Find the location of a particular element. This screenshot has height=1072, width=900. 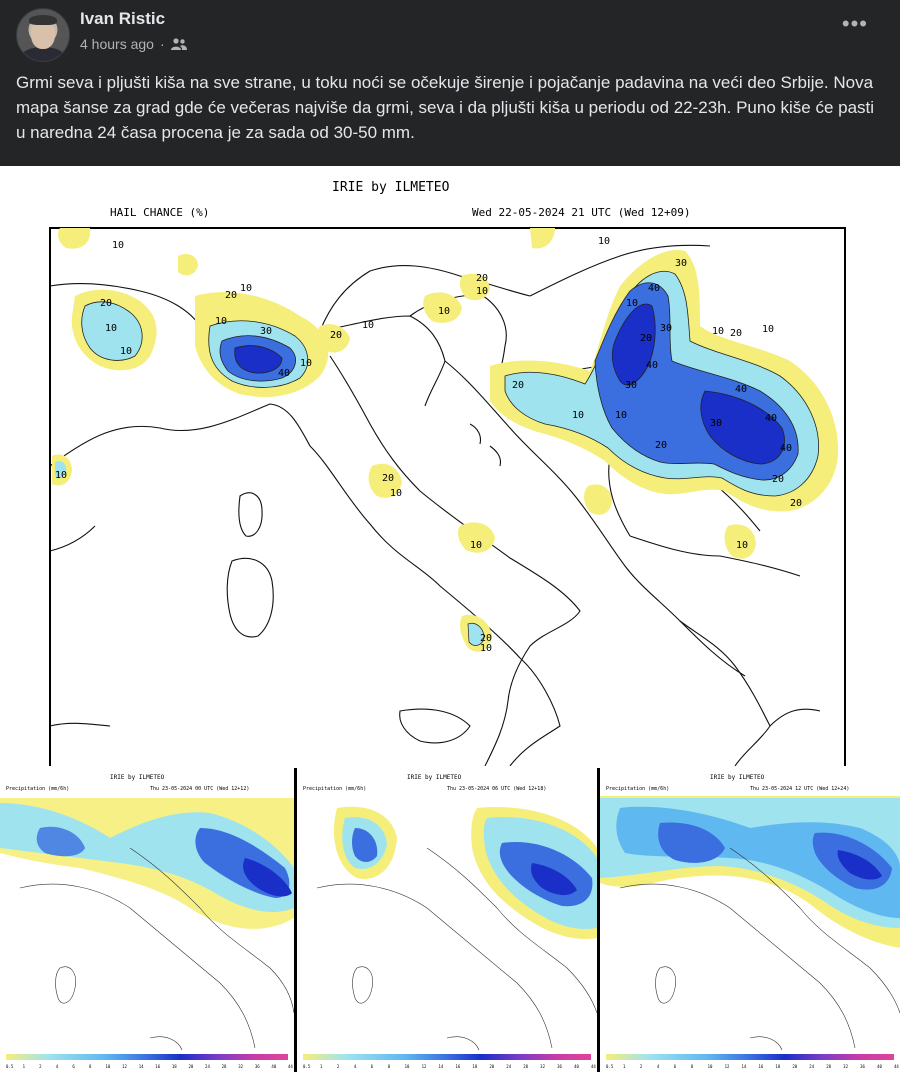

thumbnail-3-legend-ticks: 0.5 1 2 4 6 8 10 12 14 16 18 20 24 28 32 36 40 44 is located at coordinates (752, 1066).